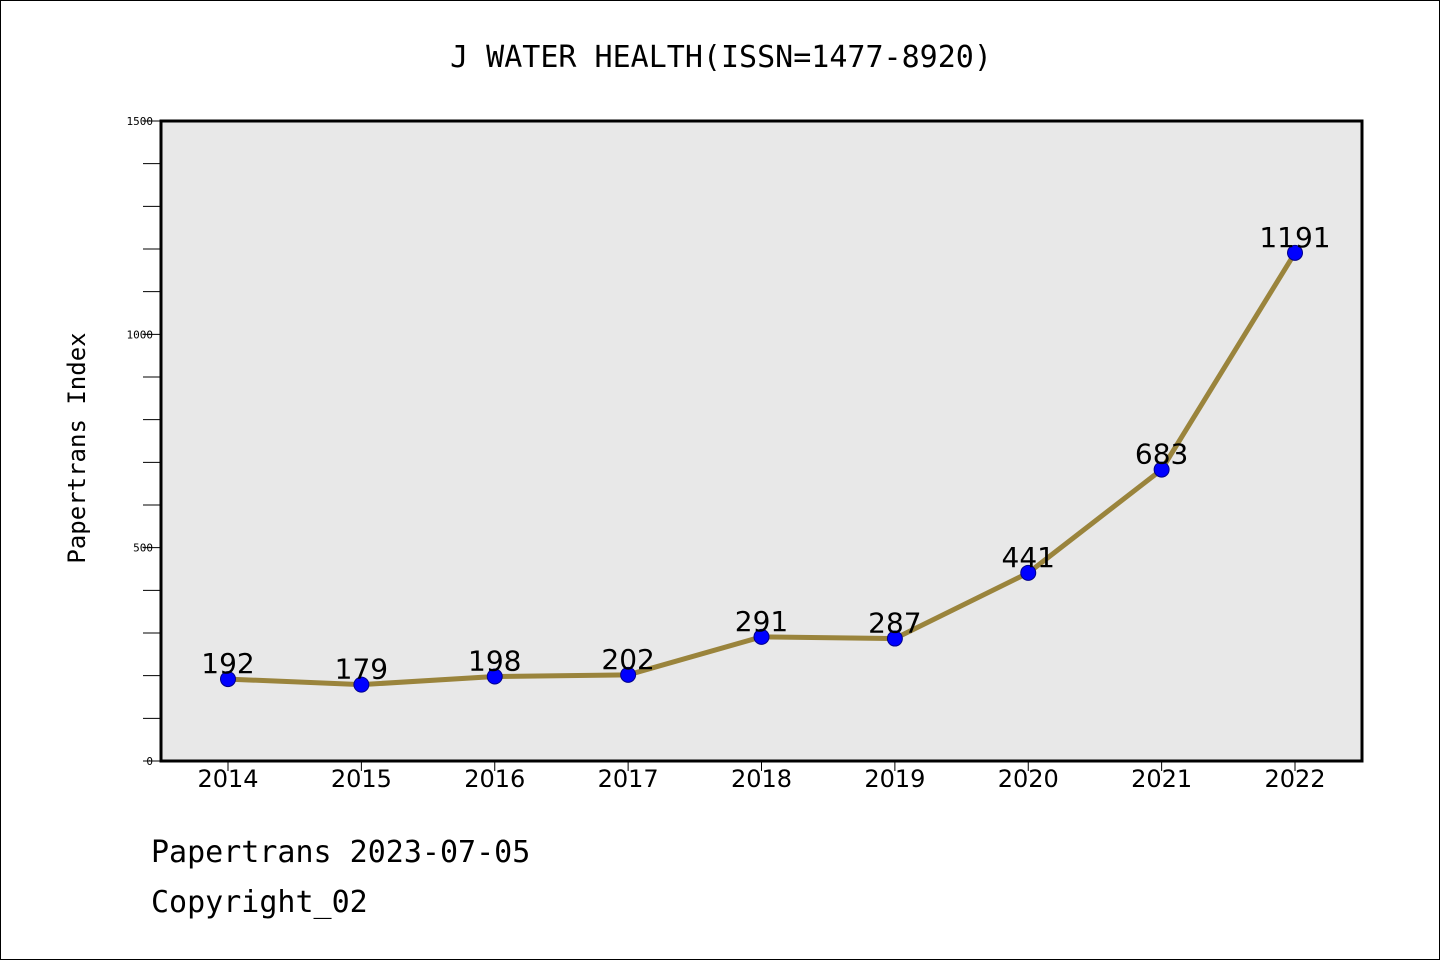  I want to click on data-label: 192, so click(227, 663).